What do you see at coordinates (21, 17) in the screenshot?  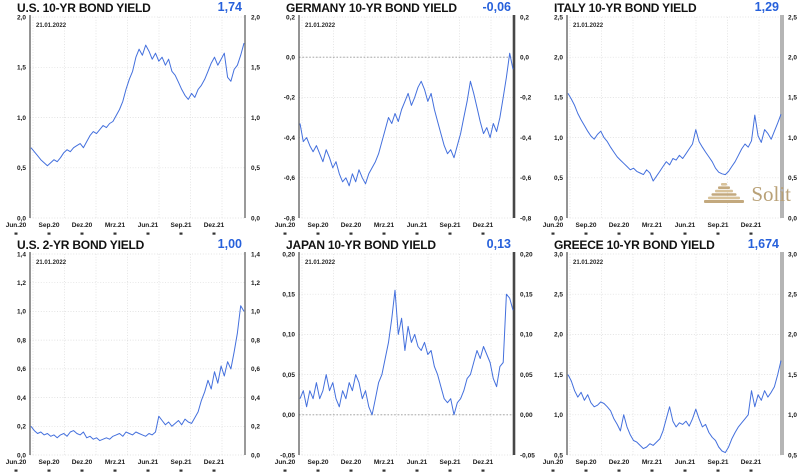 I see `y-tick-label-left: 2,0` at bounding box center [21, 17].